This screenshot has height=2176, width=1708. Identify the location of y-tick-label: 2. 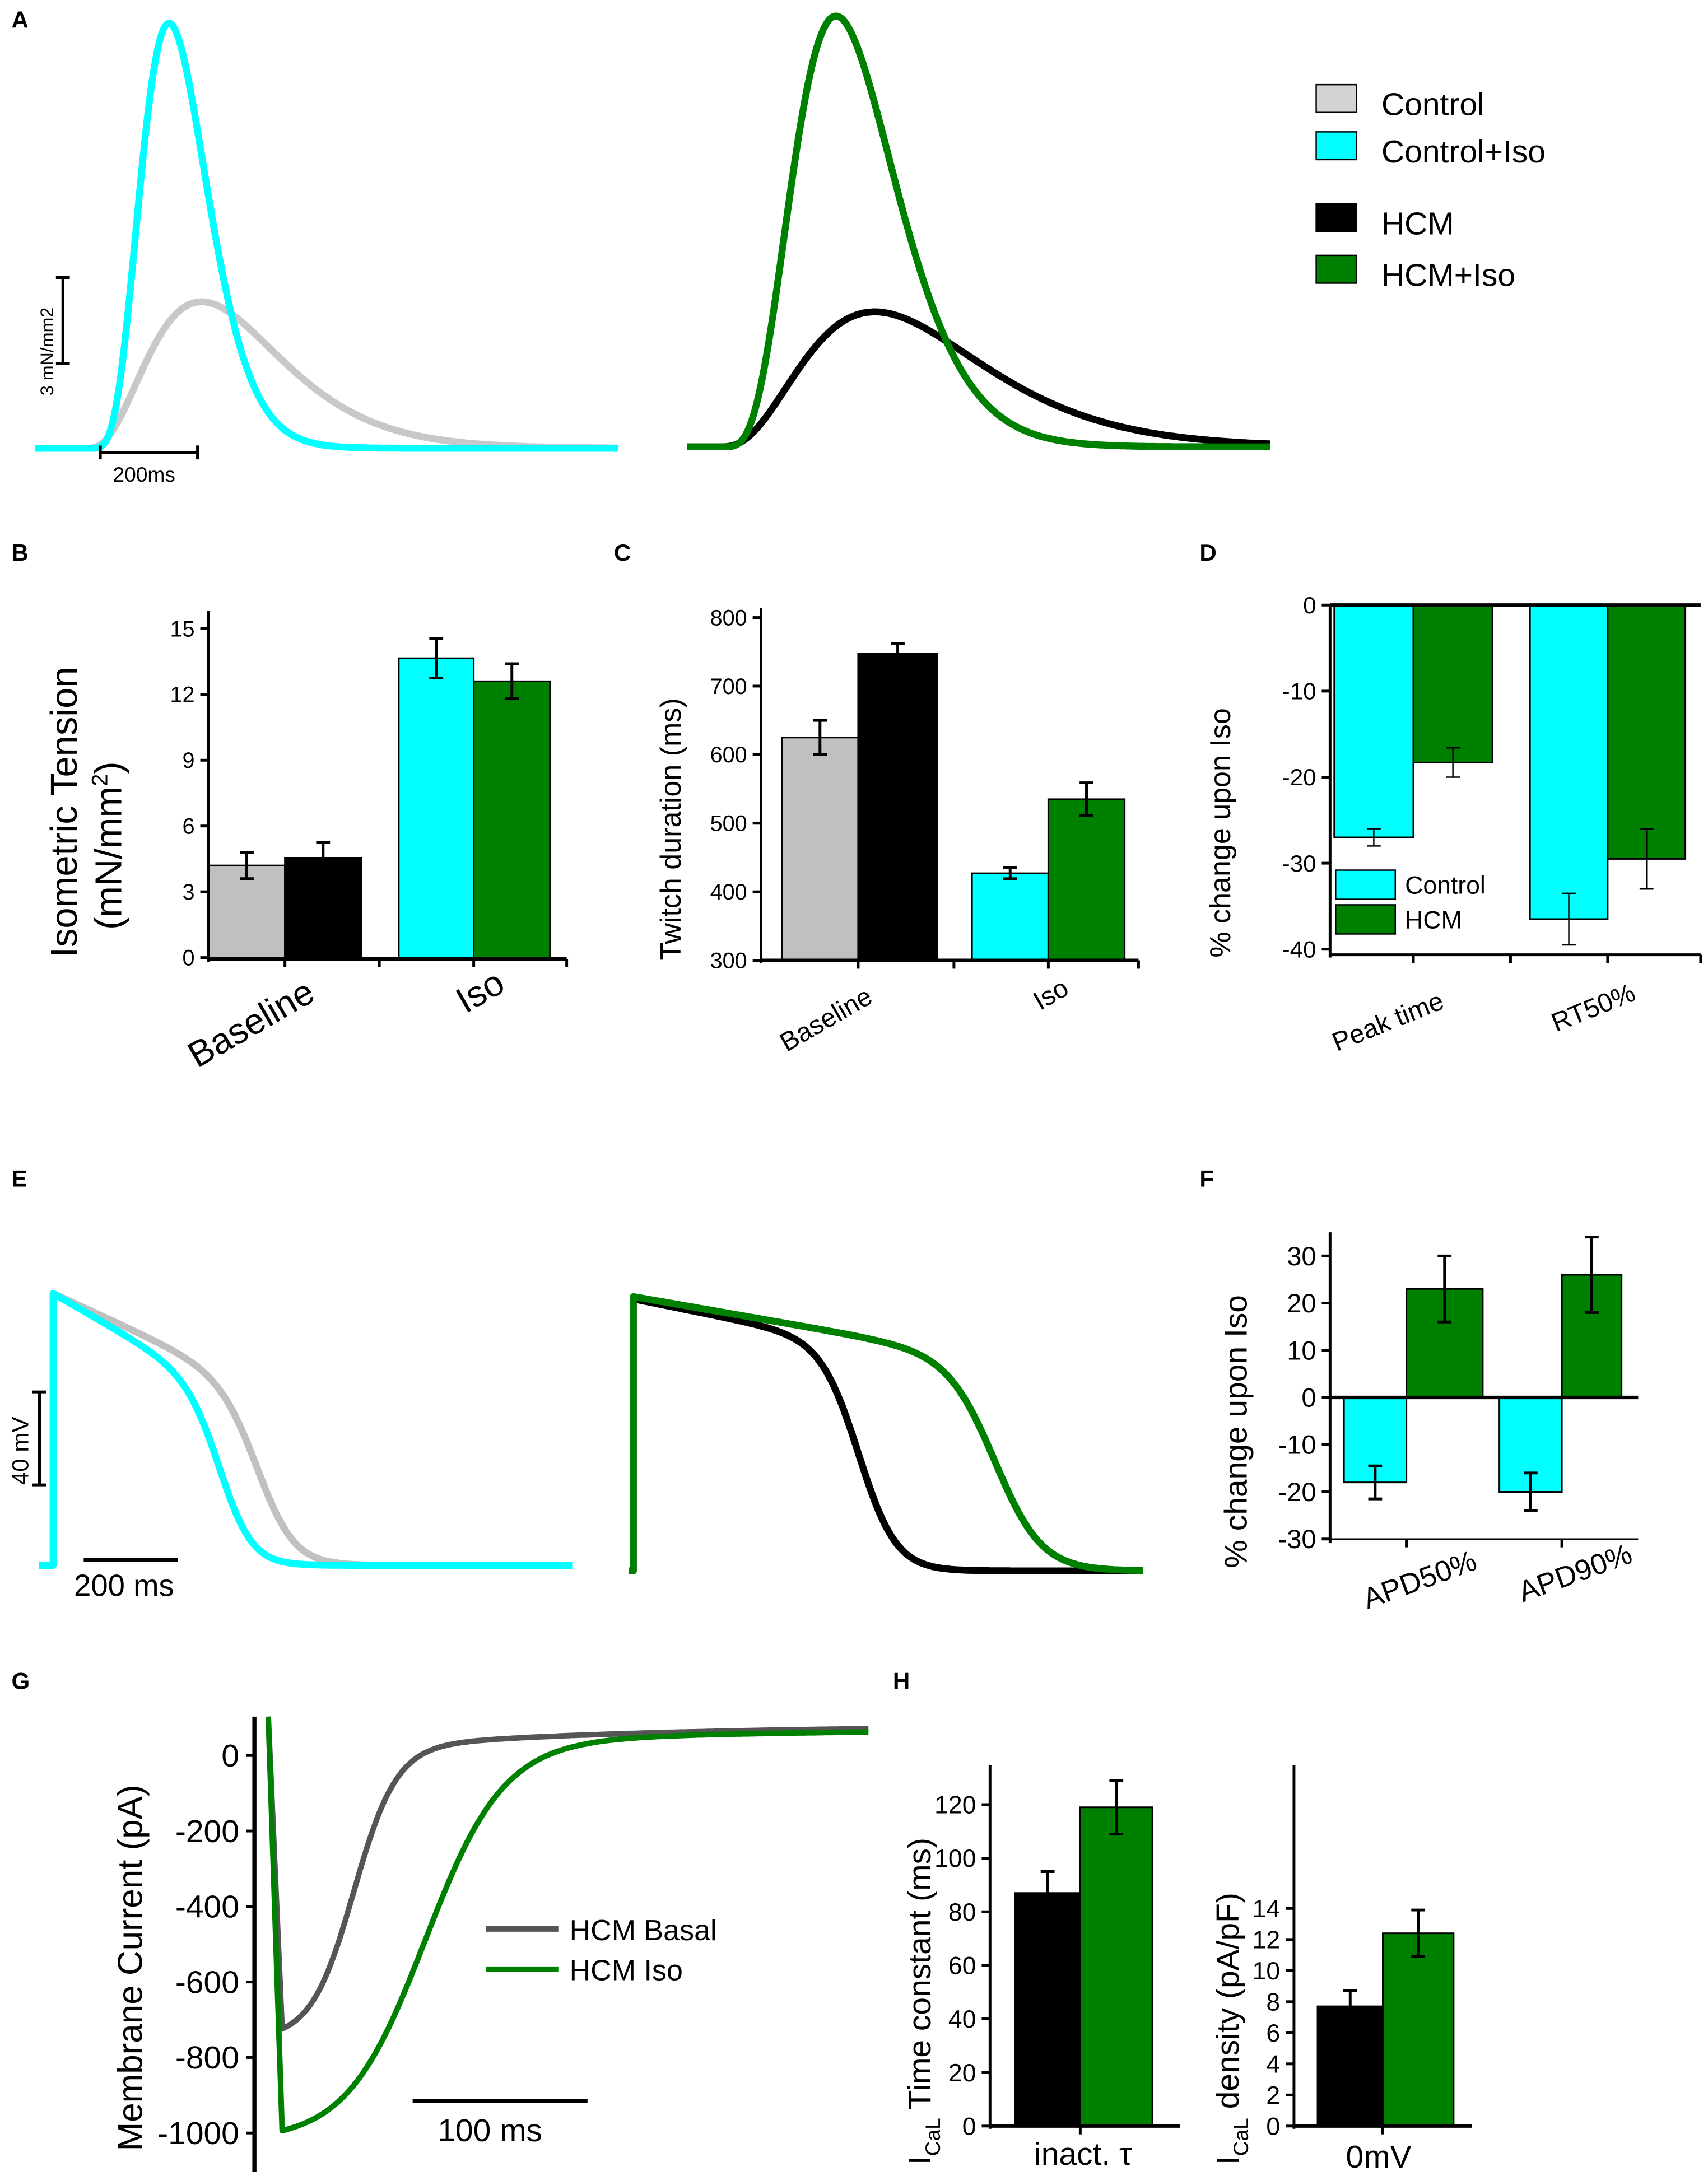
(1273, 2095).